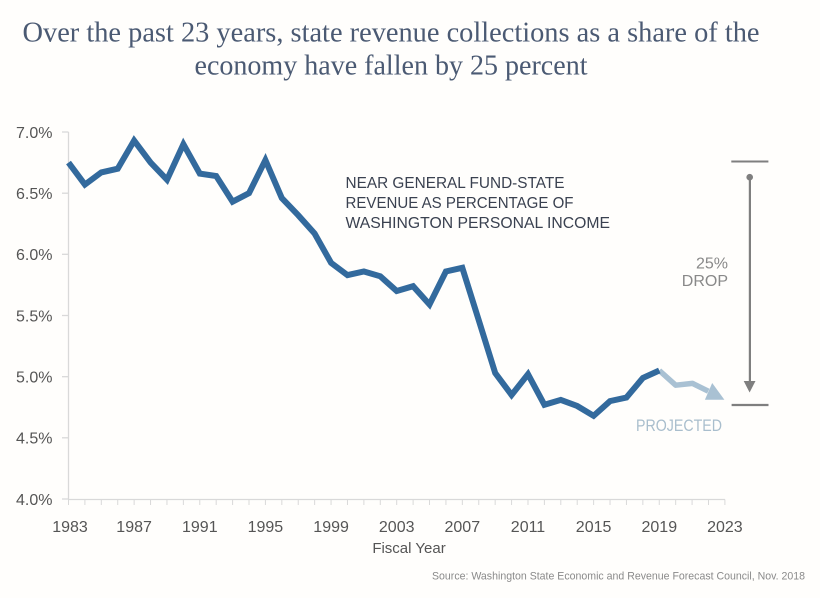 Image resolution: width=820 pixels, height=598 pixels. I want to click on svg-text: 2003, so click(397, 527).